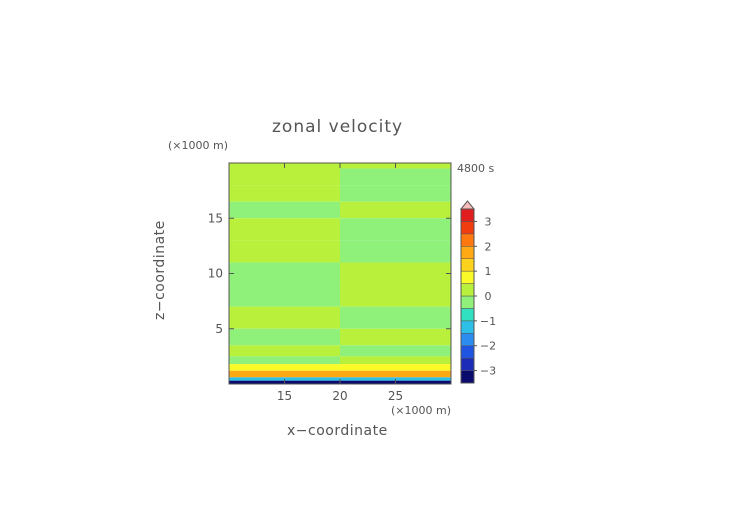 The height and width of the screenshot is (532, 752). What do you see at coordinates (284, 396) in the screenshot?
I see `x-tick-label: 15` at bounding box center [284, 396].